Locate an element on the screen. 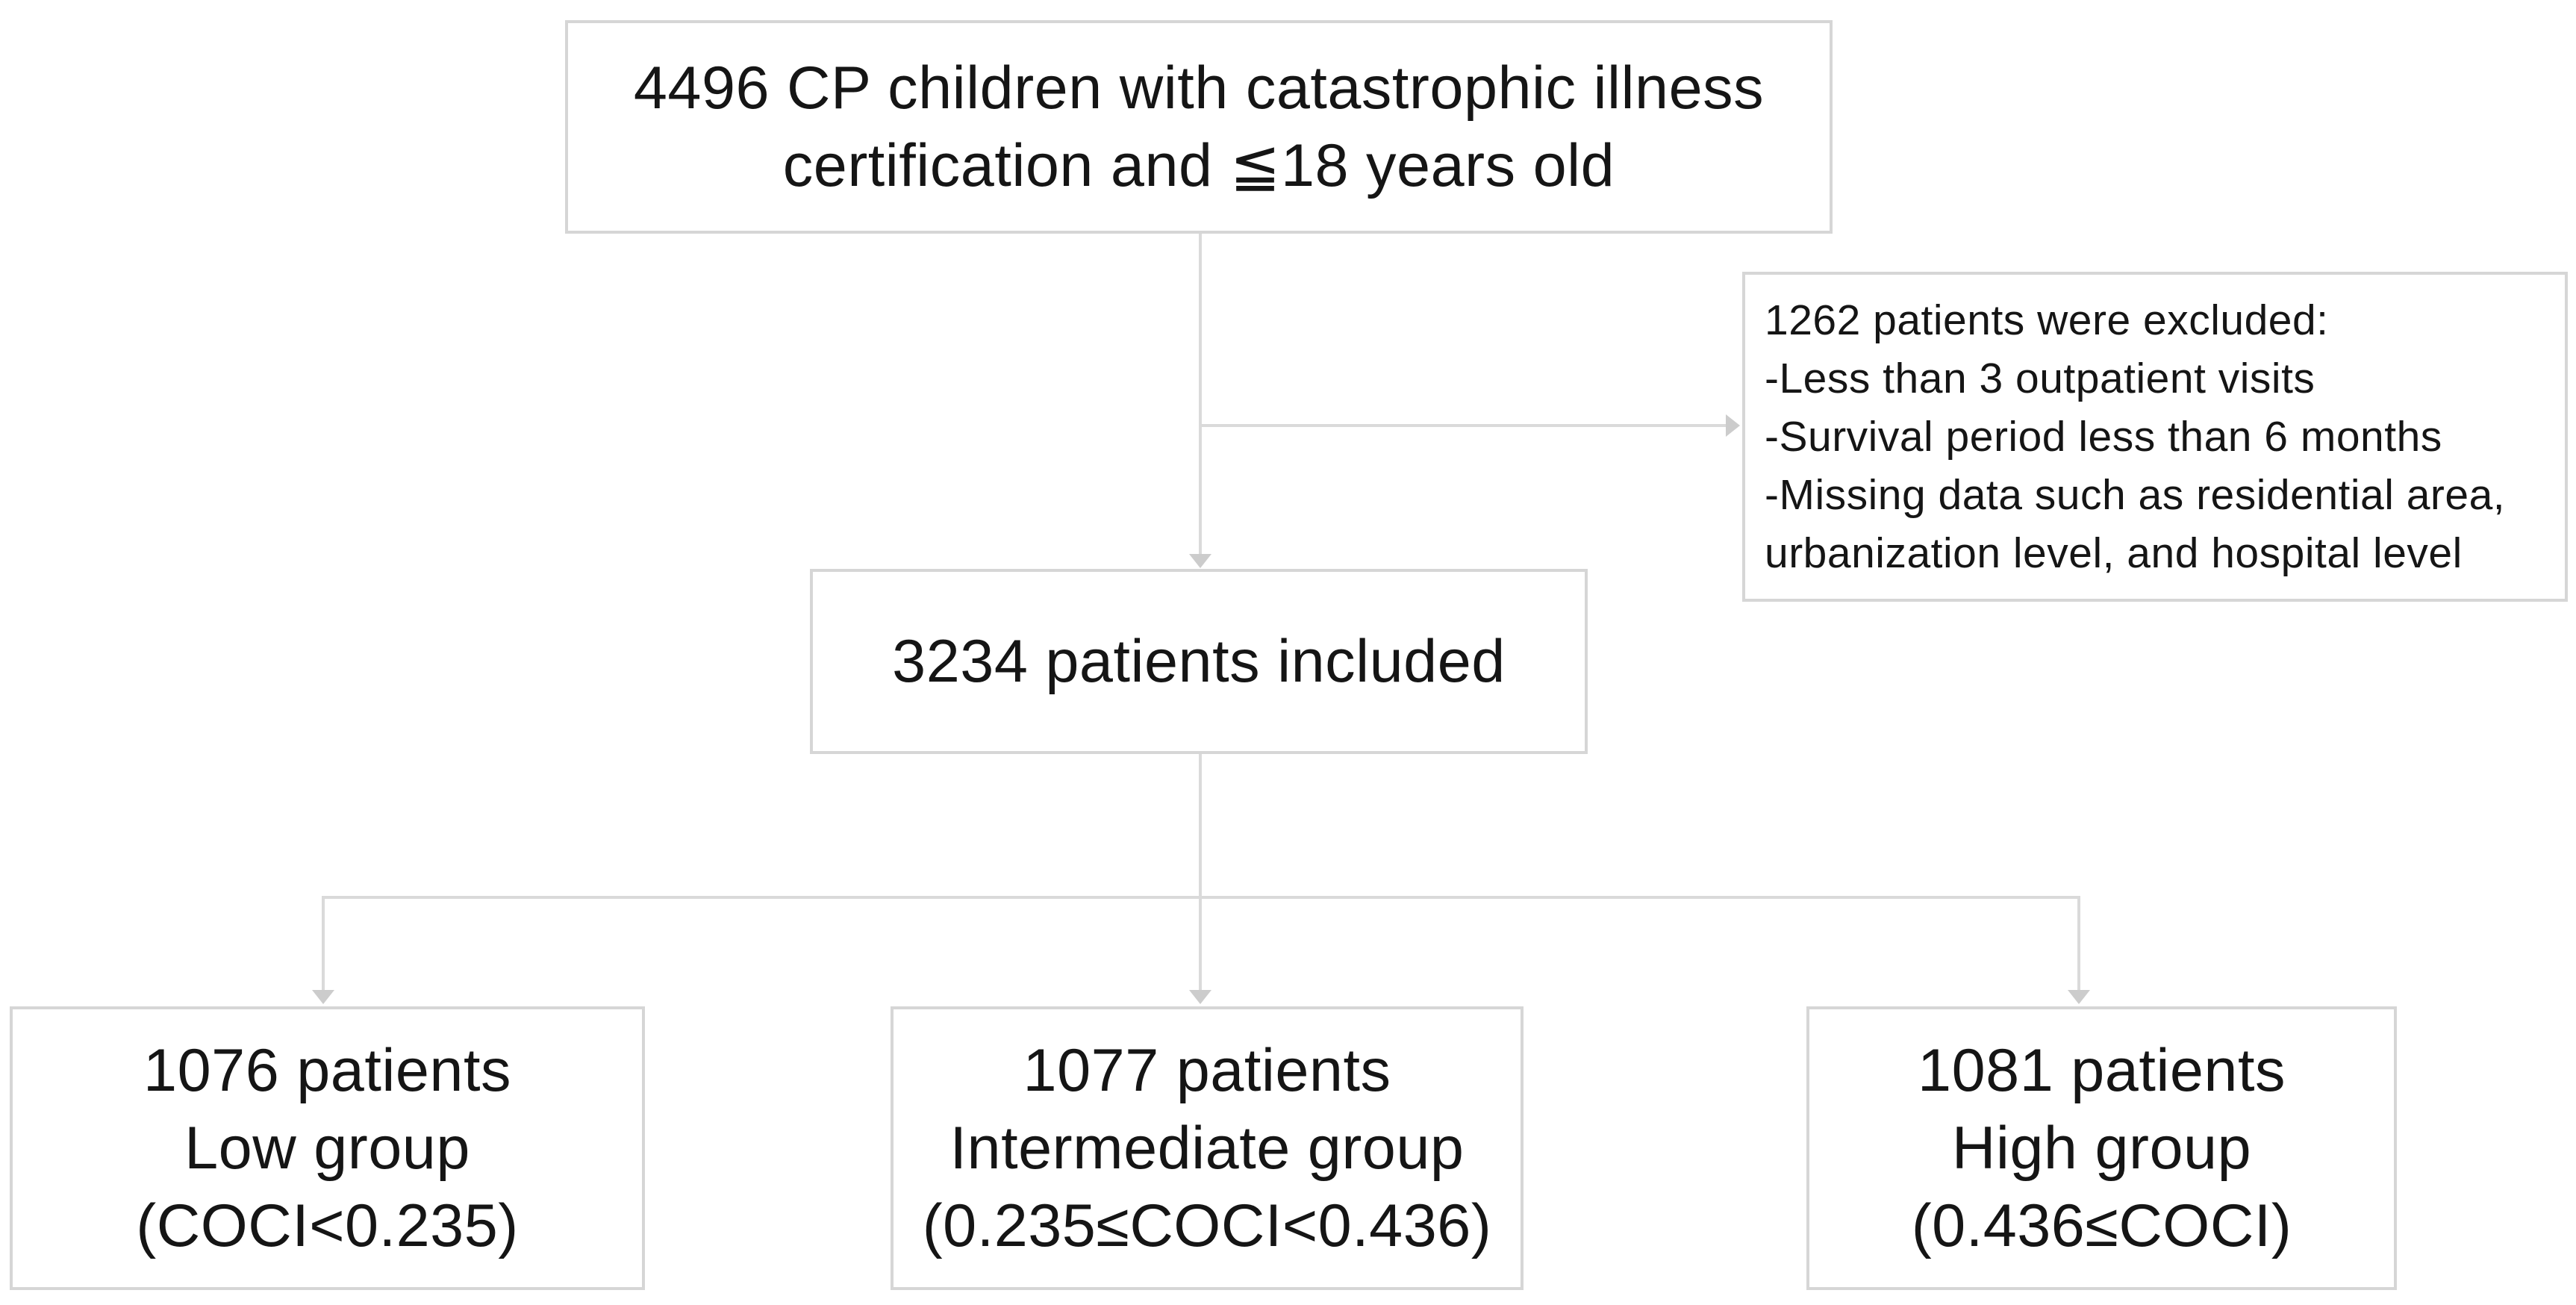 This screenshot has height=1305, width=2576. arrowhead-high-icon is located at coordinates (2079, 997).